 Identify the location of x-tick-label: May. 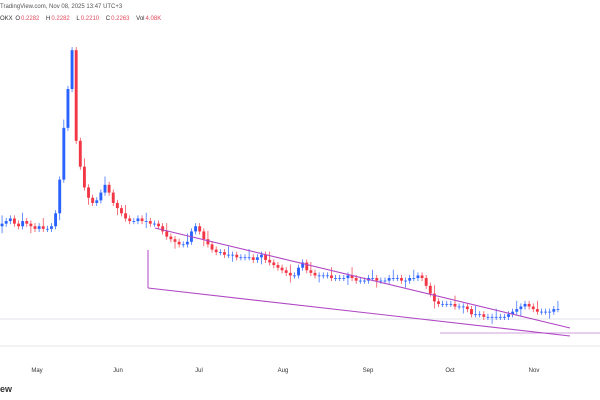
(36, 371).